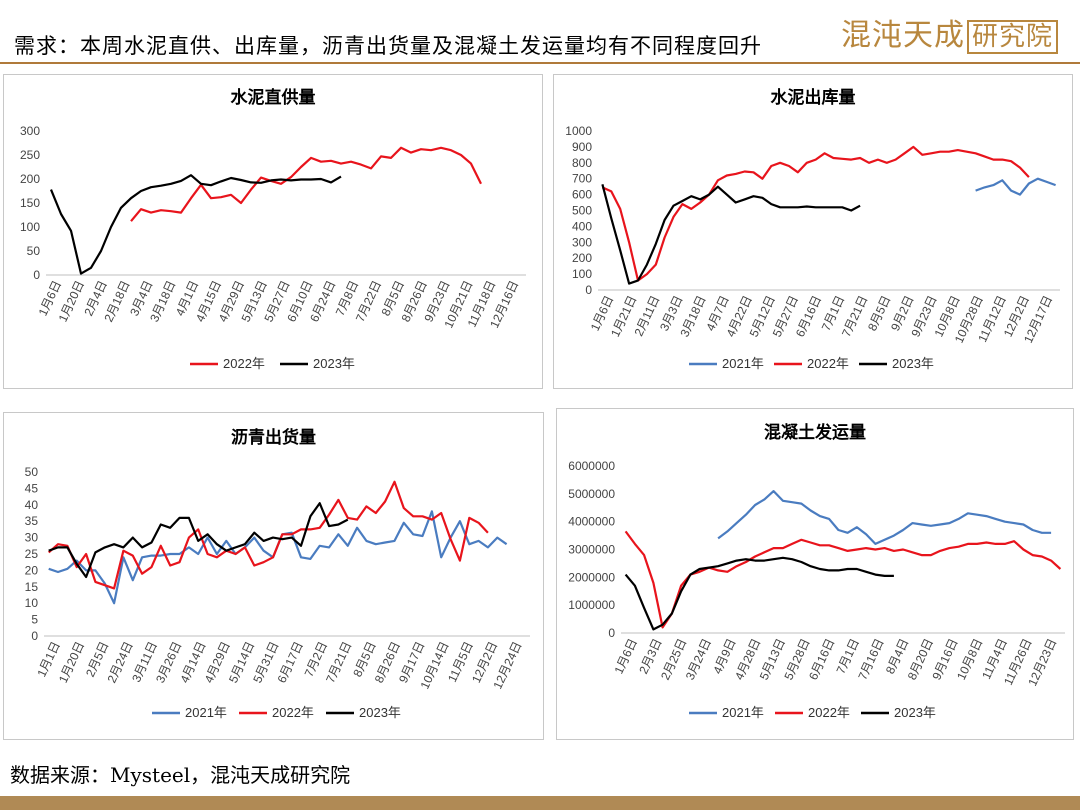 The width and height of the screenshot is (1080, 810). Describe the element at coordinates (591, 577) in the screenshot. I see `y-tick-label: 2000000` at that location.